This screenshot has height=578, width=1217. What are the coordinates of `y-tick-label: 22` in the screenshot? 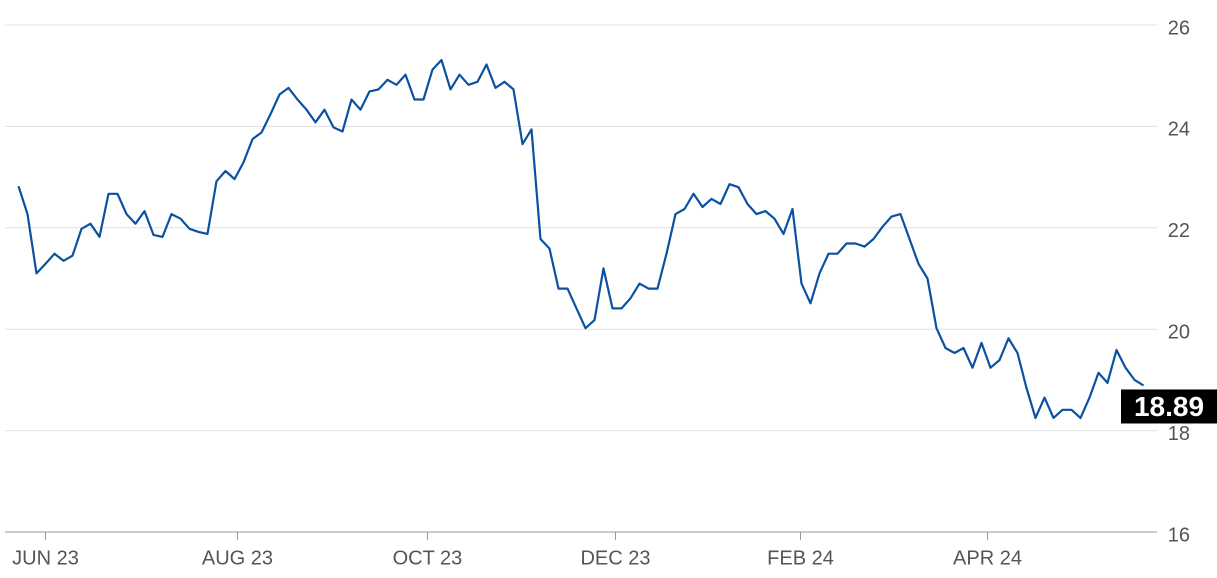 It's located at (1179, 231).